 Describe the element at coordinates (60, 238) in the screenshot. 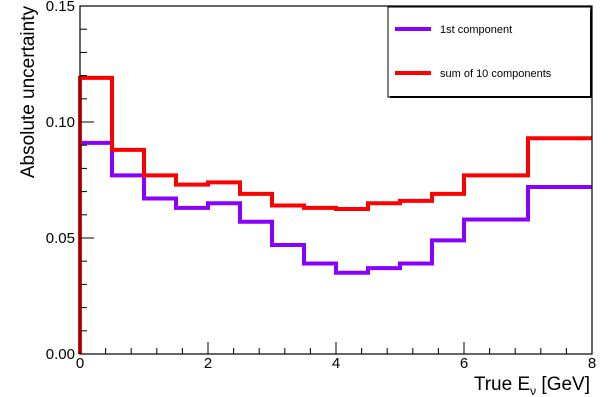

I see `y-tick-label-1: 0.05` at that location.